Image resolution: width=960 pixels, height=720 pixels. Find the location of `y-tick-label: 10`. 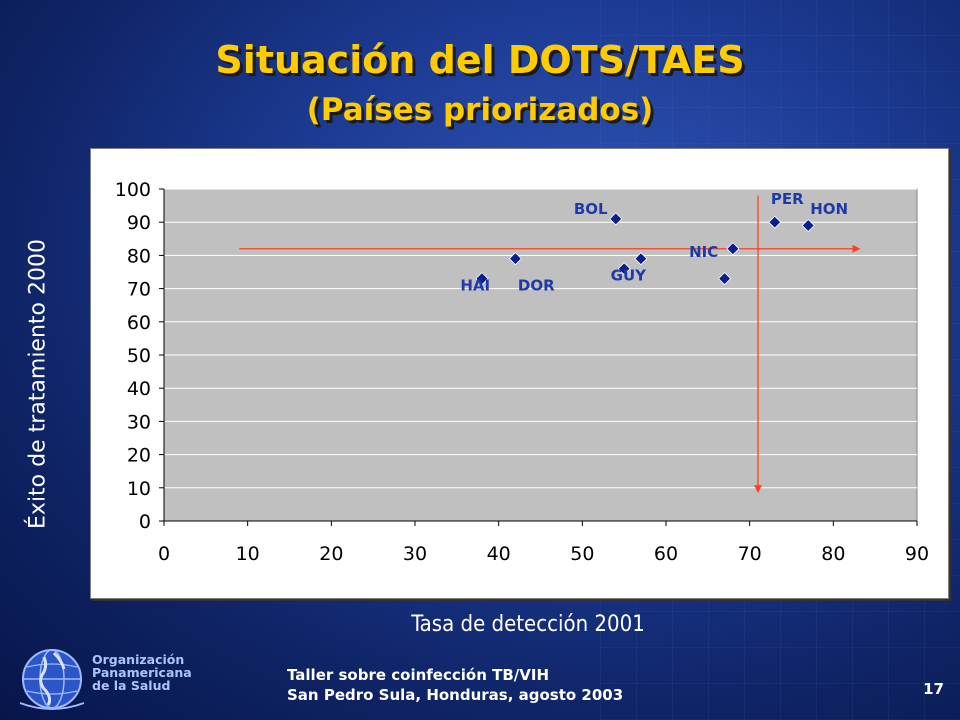

y-tick-label: 10 is located at coordinates (139, 489).